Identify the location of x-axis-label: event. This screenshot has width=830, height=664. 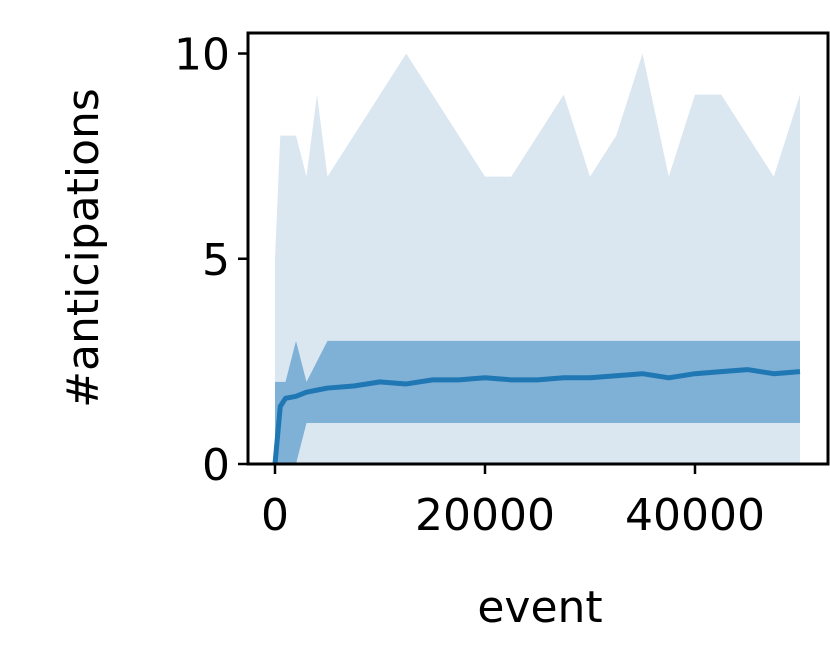
(539, 607).